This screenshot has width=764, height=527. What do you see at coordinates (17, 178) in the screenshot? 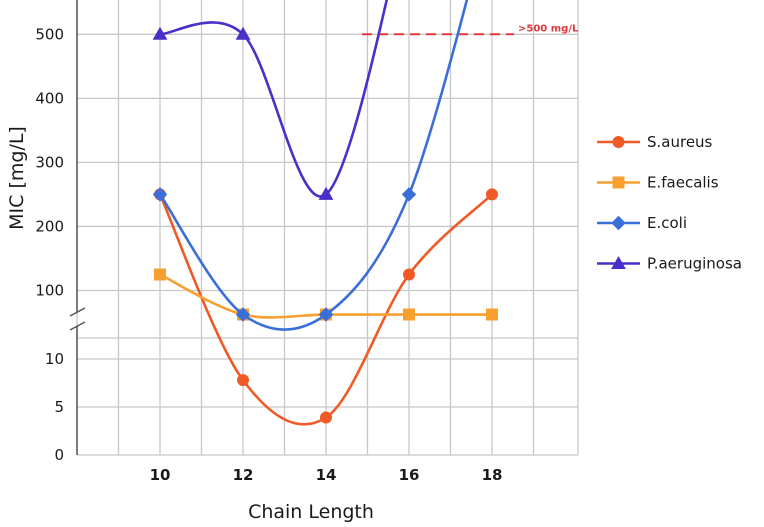
I see `y-axis-title: MIC [mg/L]` at bounding box center [17, 178].